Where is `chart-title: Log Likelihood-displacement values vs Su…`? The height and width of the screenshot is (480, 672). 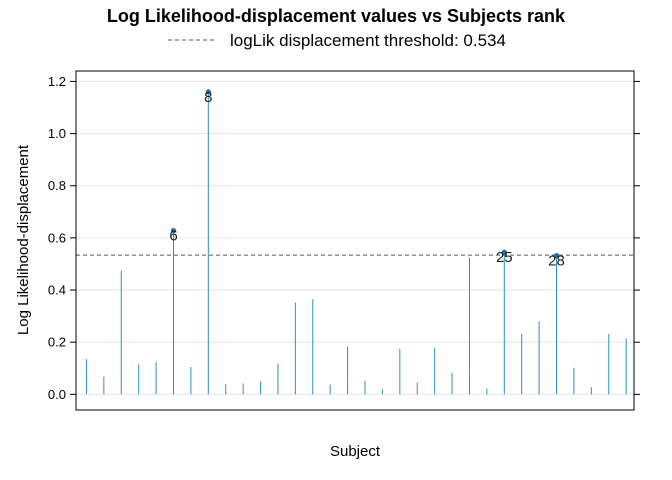 chart-title: Log Likelihood-displacement values vs Su… is located at coordinates (336, 16).